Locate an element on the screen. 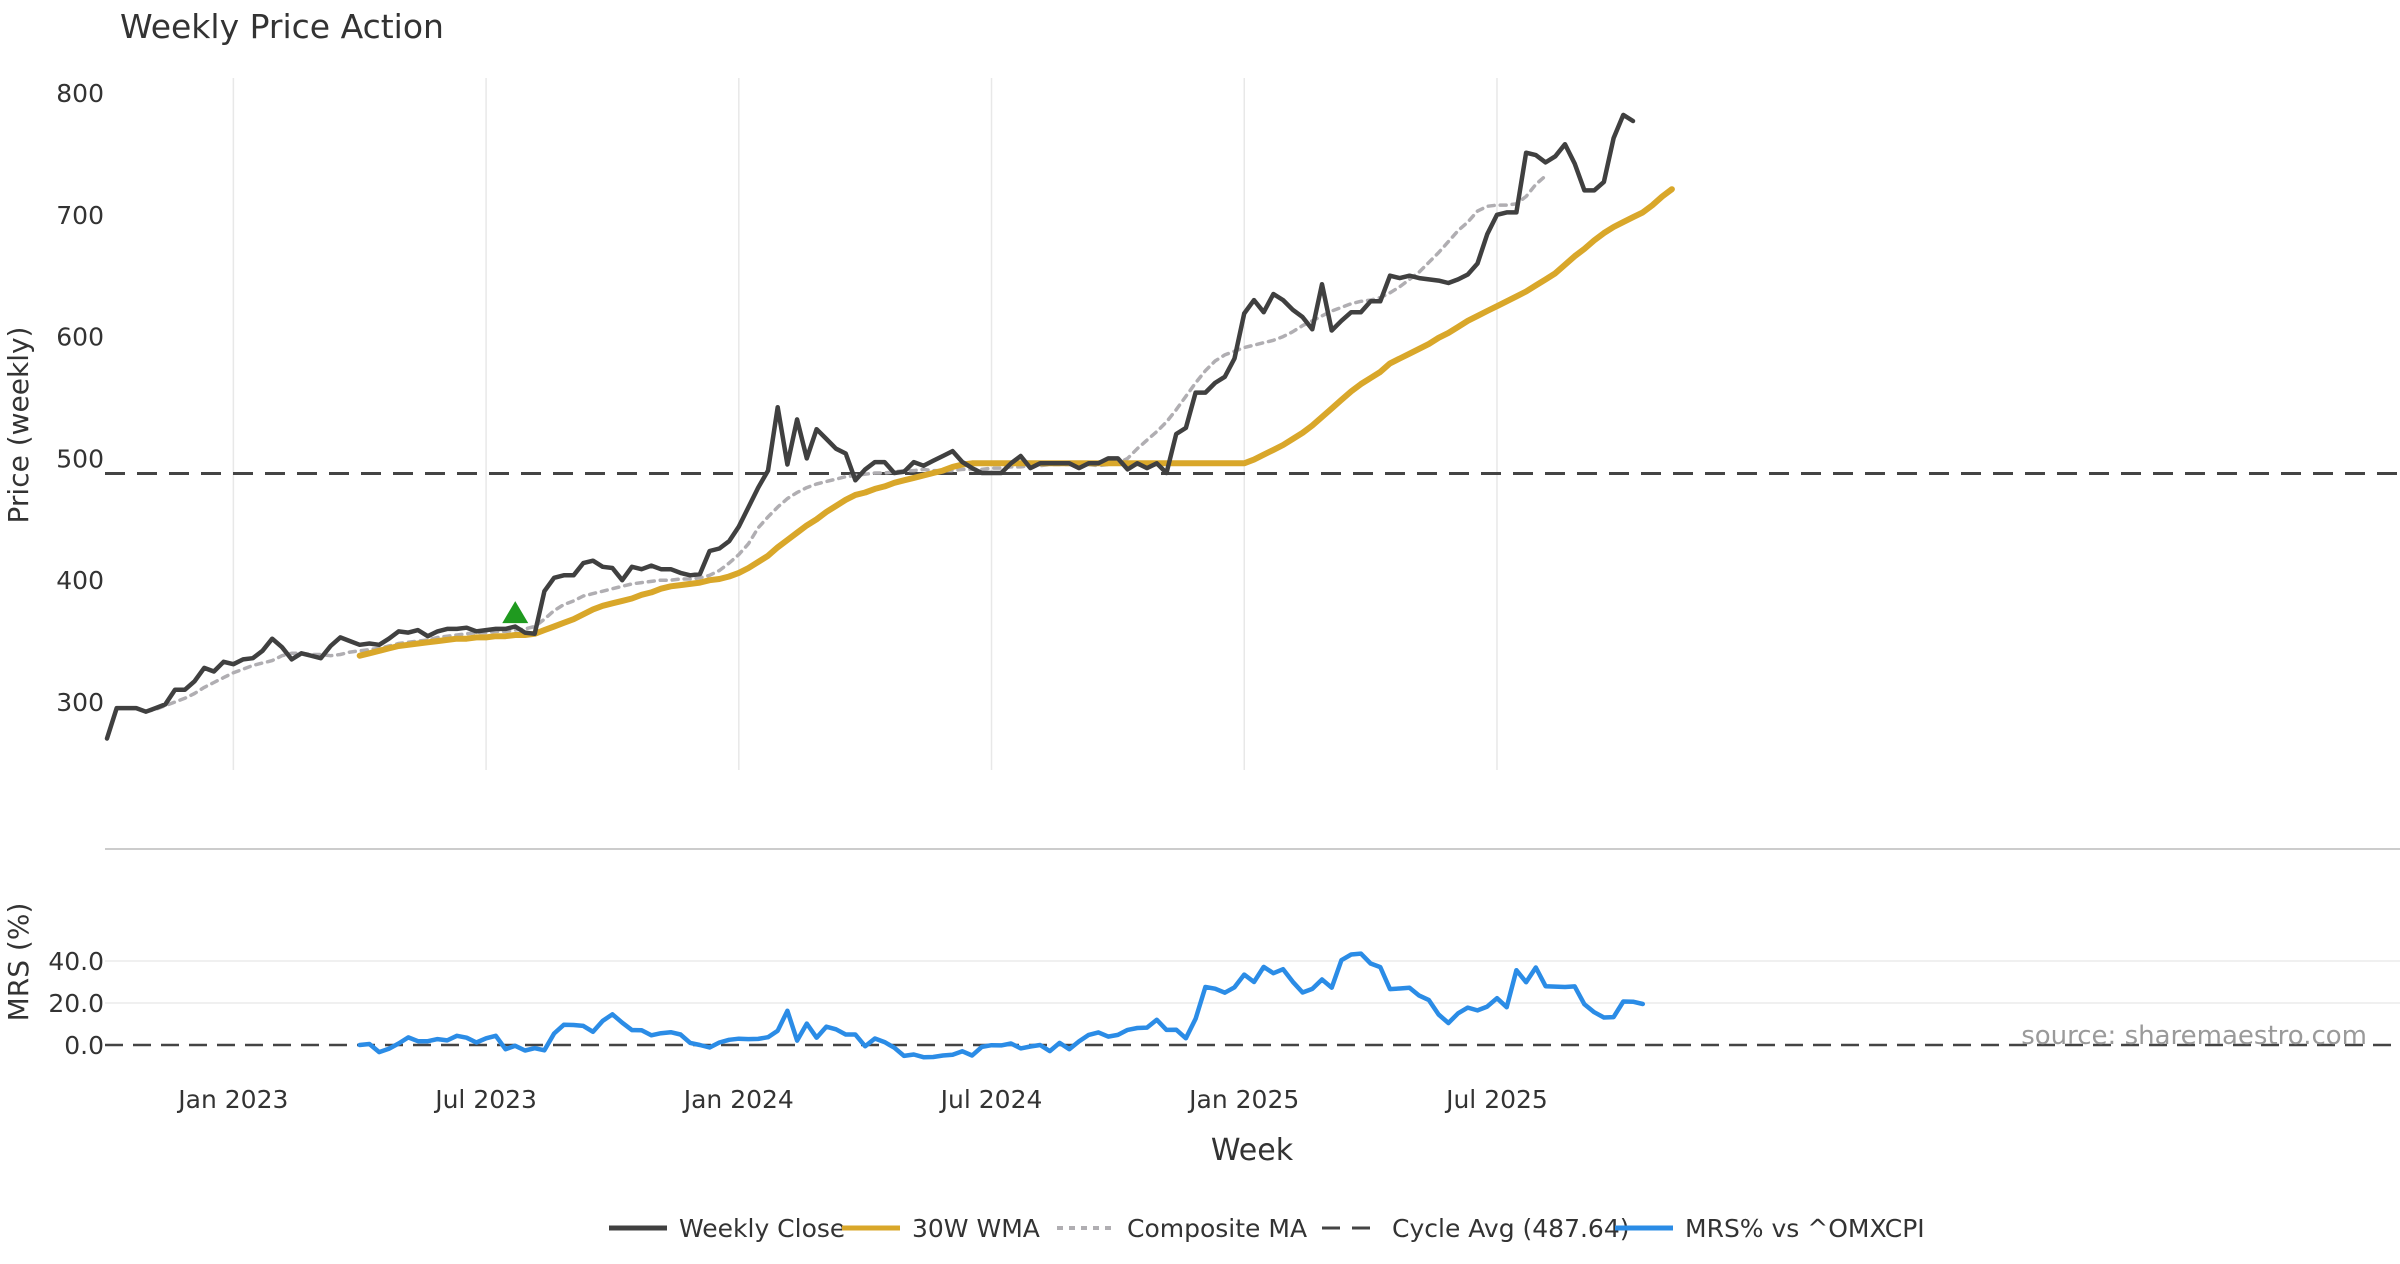  y-tick-label: 600 is located at coordinates (80, 337).